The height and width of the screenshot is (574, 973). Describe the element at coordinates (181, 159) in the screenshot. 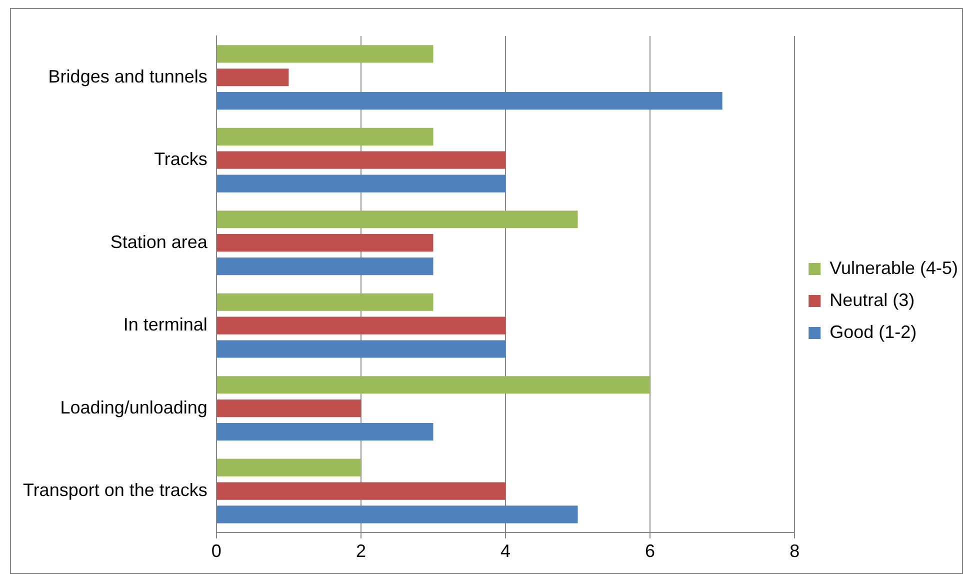

I see `y-tick-label: Tracks` at that location.